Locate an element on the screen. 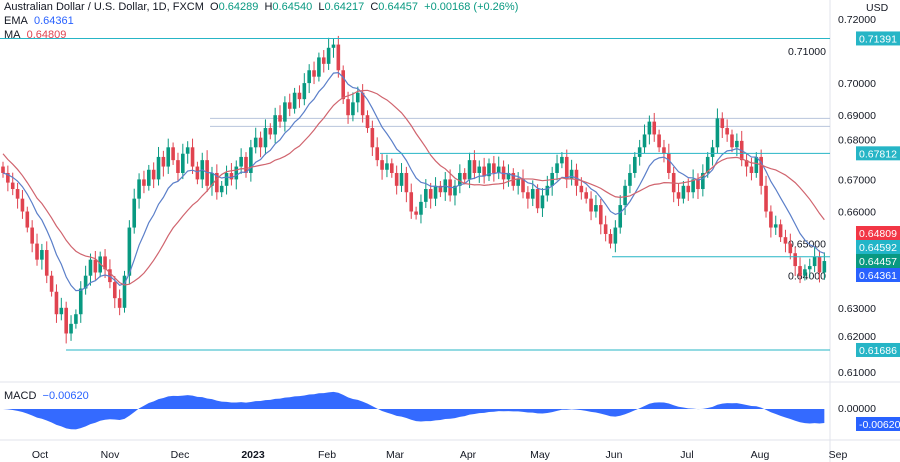 The image size is (900, 462). y-tick-label: 0.63000 is located at coordinates (857, 309).